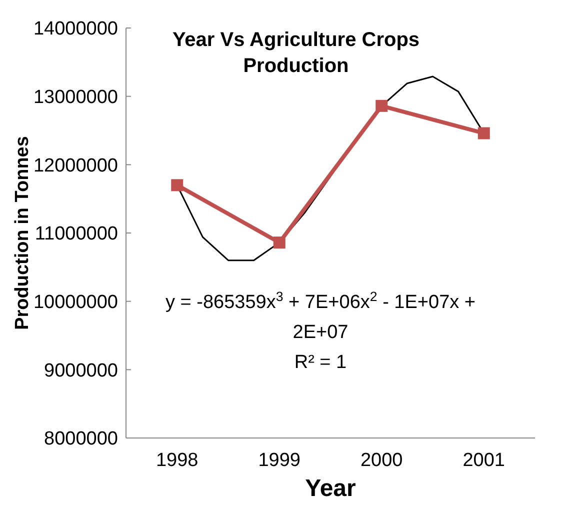  Describe the element at coordinates (320, 332) in the screenshot. I see `annotation: 2E+07` at that location.